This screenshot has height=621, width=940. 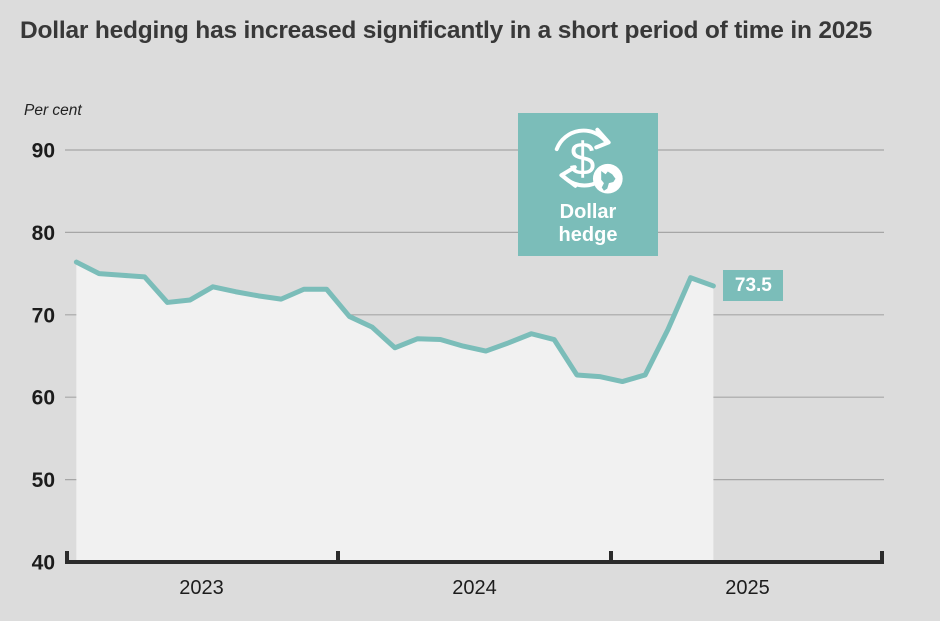 I want to click on cycle-arrowhead-right, so click(x=602, y=138).